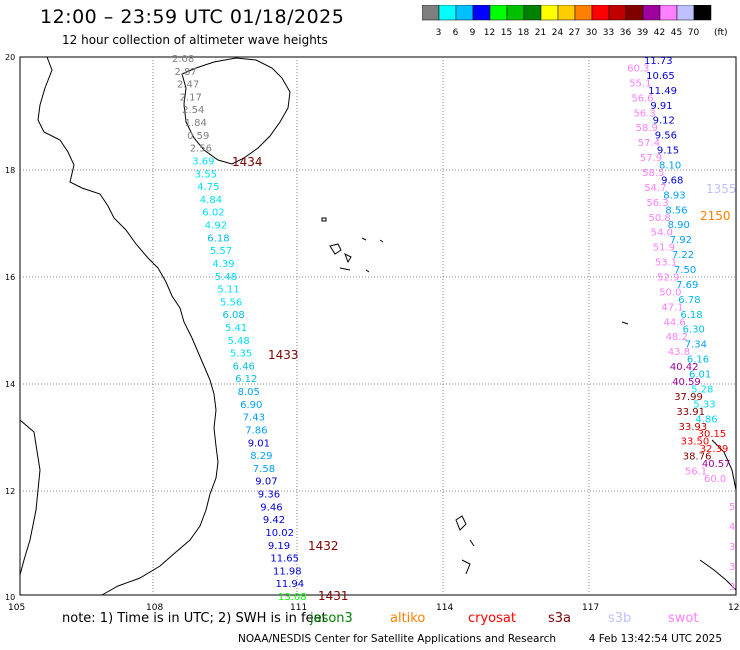  Describe the element at coordinates (203, 162) in the screenshot. I see `wave-height-value: 3.69` at that location.